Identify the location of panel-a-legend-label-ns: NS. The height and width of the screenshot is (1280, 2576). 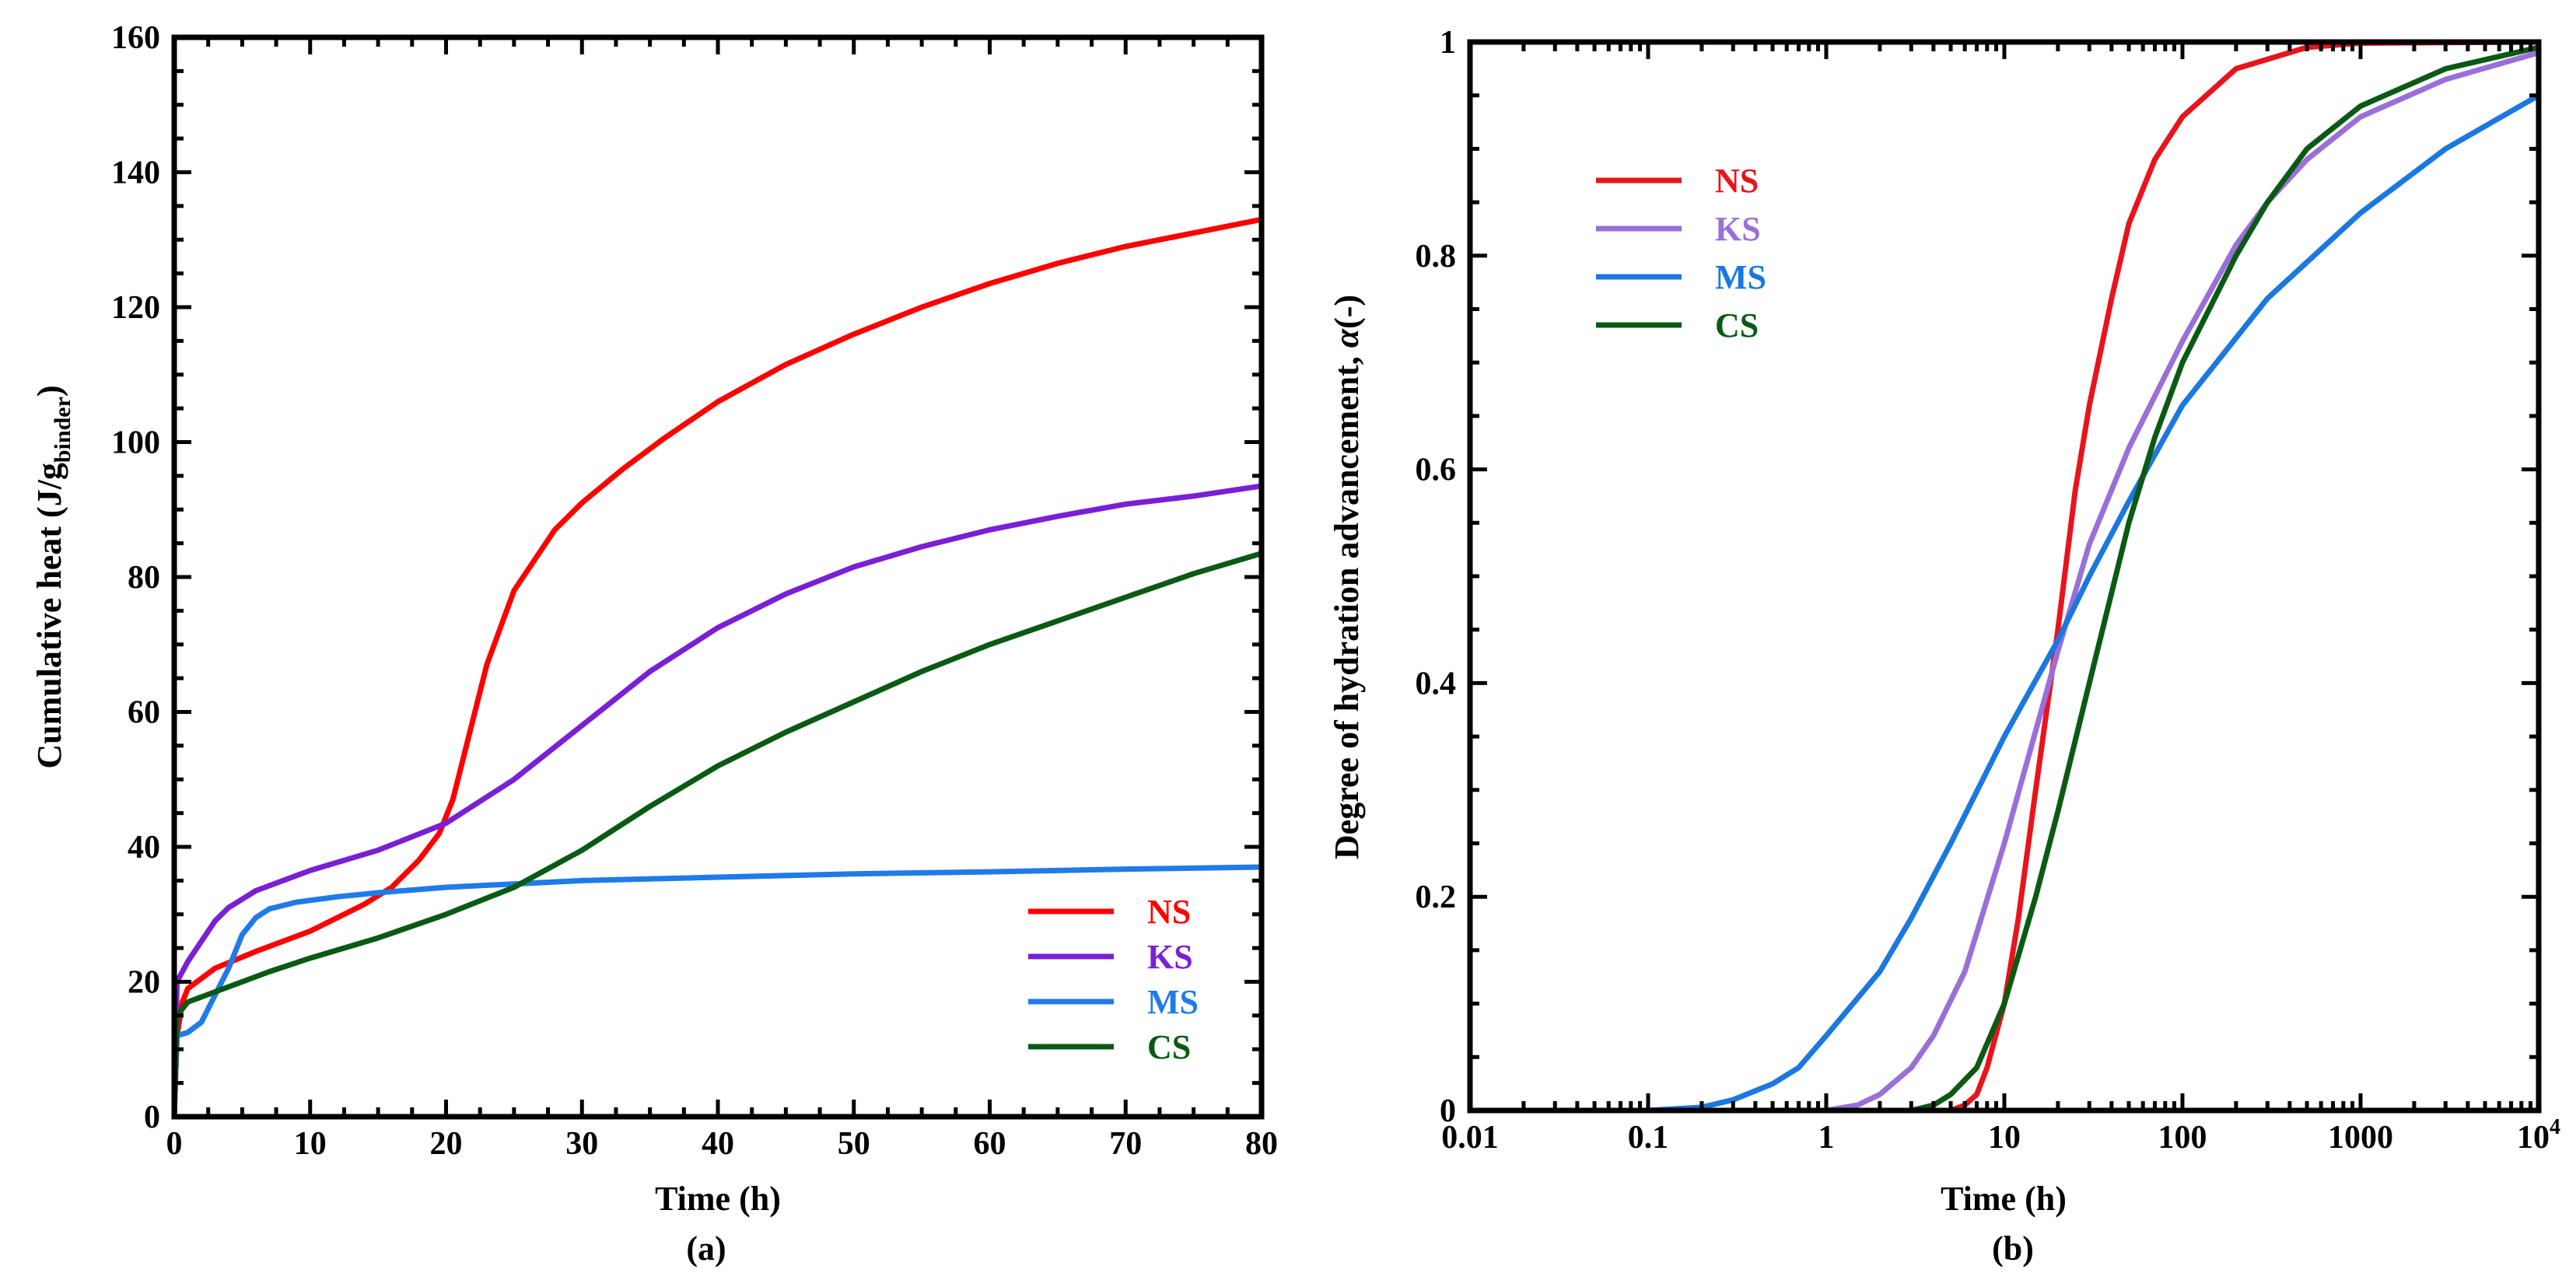
(1169, 912).